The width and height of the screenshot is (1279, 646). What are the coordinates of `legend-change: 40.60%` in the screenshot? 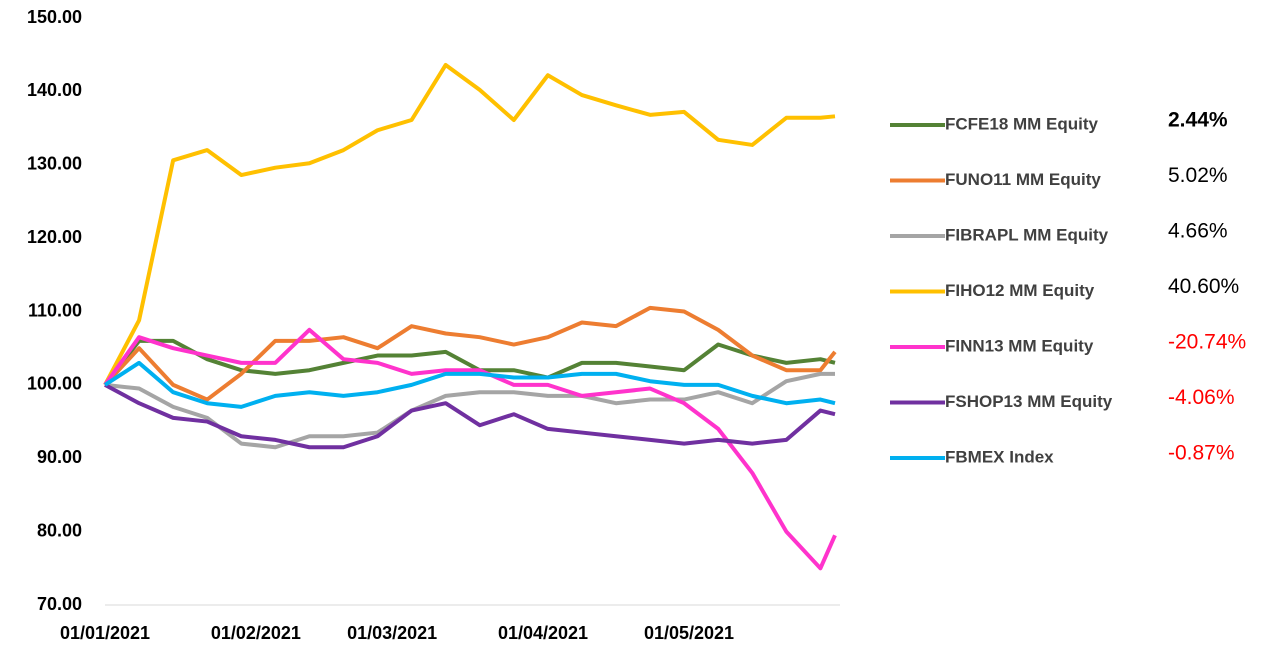 It's located at (1203, 286).